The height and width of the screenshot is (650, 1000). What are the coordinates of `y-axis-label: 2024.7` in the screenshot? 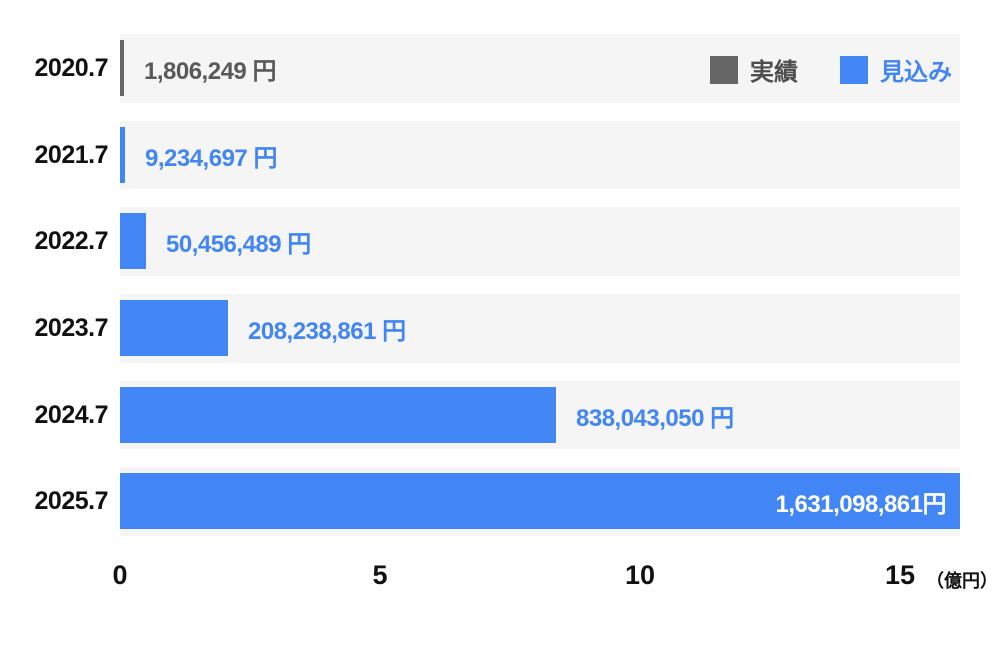 It's located at (71, 414).